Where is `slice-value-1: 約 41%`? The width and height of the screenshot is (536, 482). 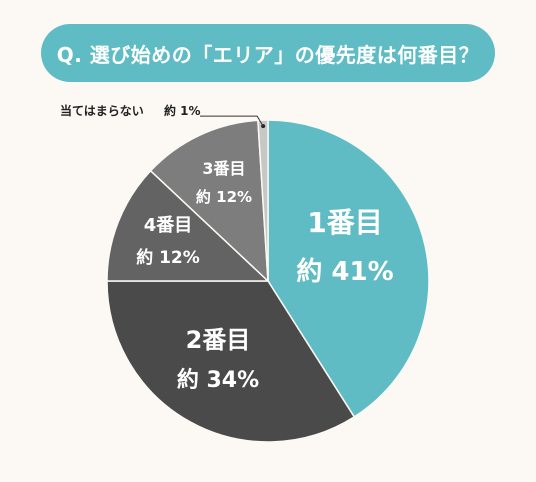 slice-value-1: 約 41% is located at coordinates (344, 271).